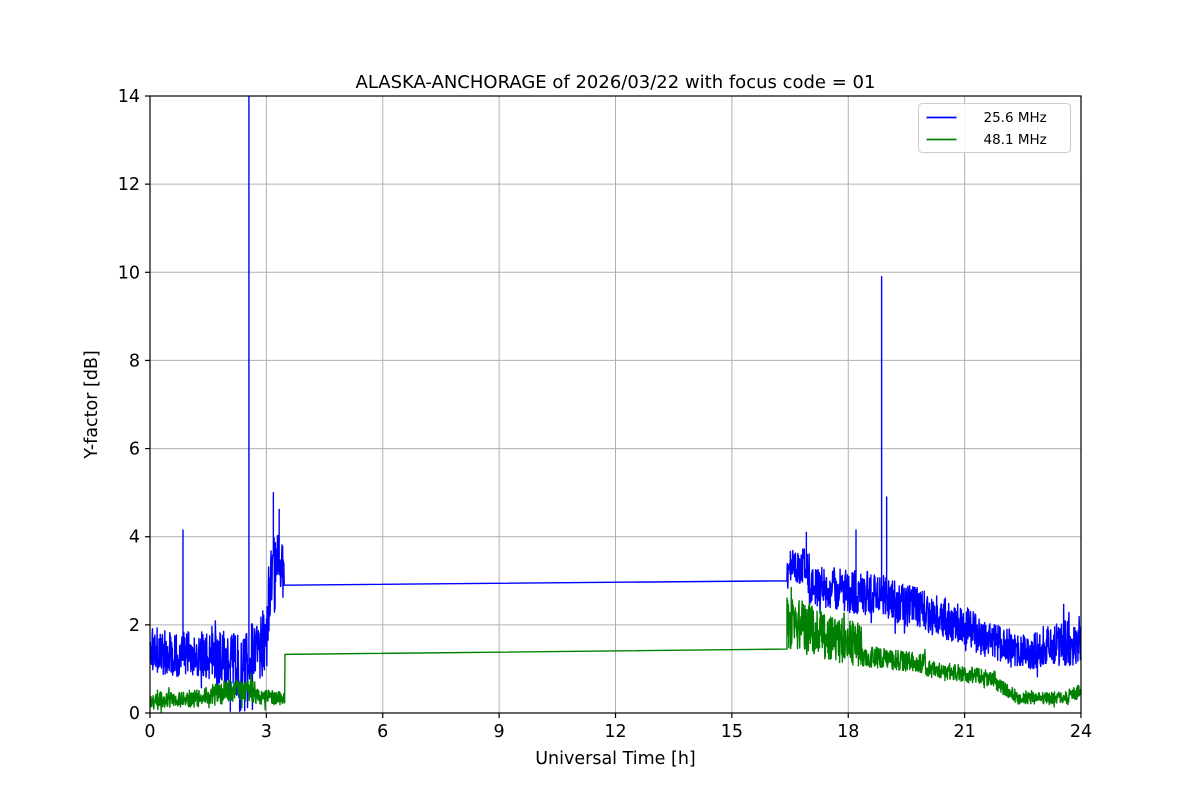  What do you see at coordinates (134, 626) in the screenshot?
I see `y-tick-label: 2` at bounding box center [134, 626].